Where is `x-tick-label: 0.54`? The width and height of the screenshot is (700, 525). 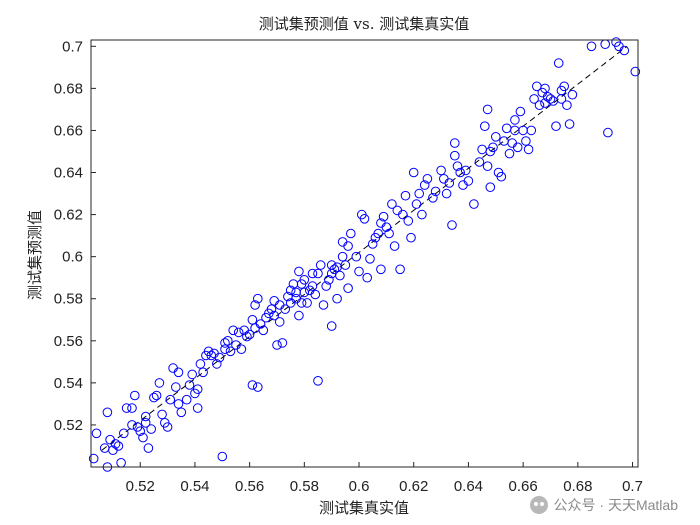
x-tick-label: 0.54 is located at coordinates (194, 486).